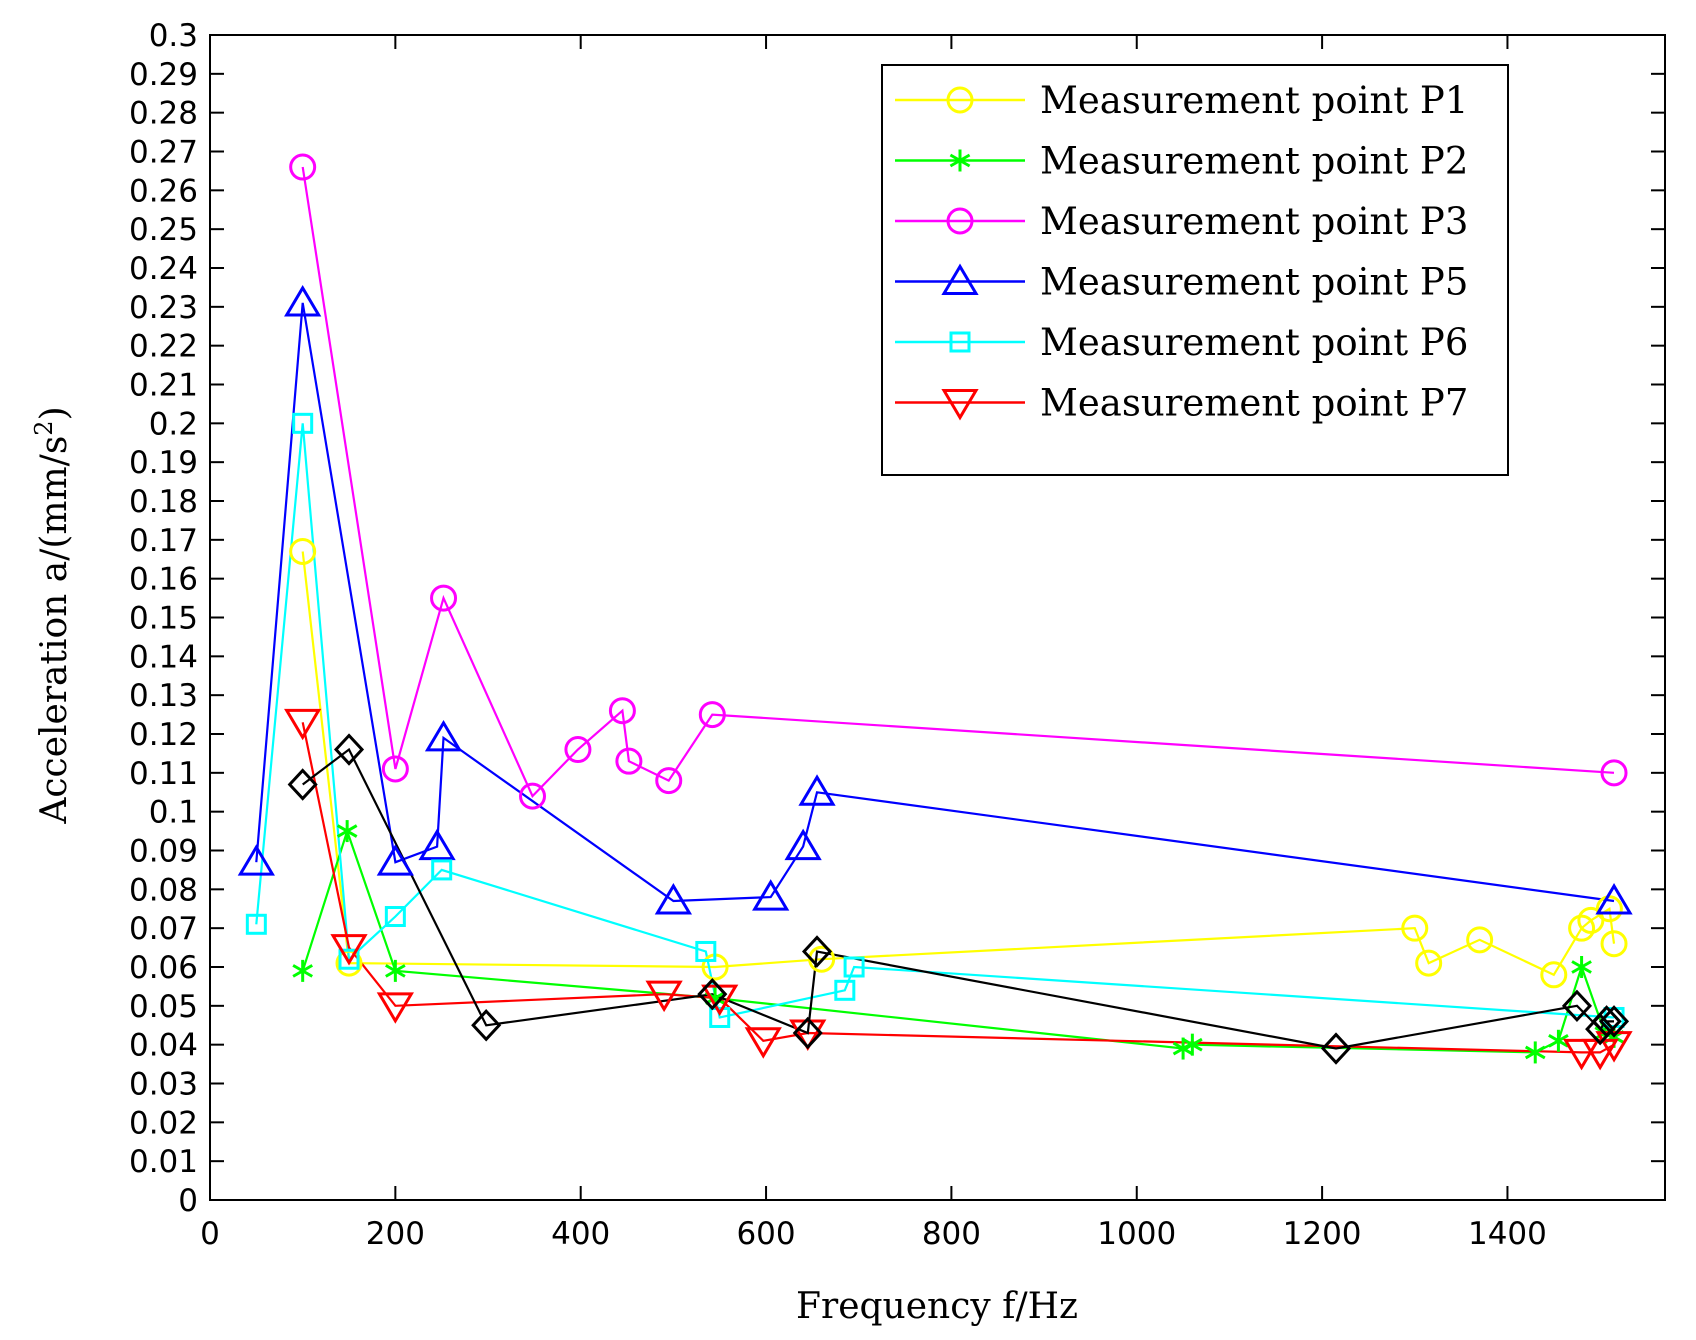  Describe the element at coordinates (163, 735) in the screenshot. I see `y-tick-label: 0.12` at that location.